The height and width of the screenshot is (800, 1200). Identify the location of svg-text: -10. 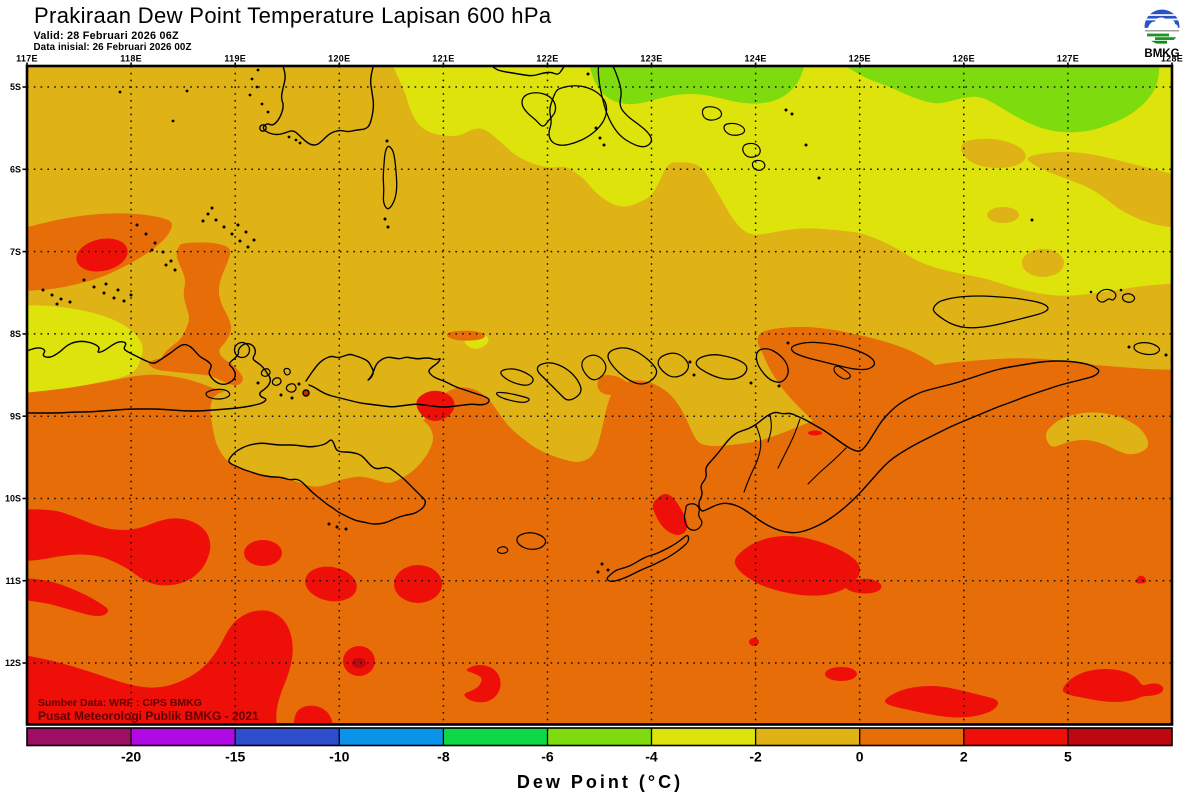
(339, 757).